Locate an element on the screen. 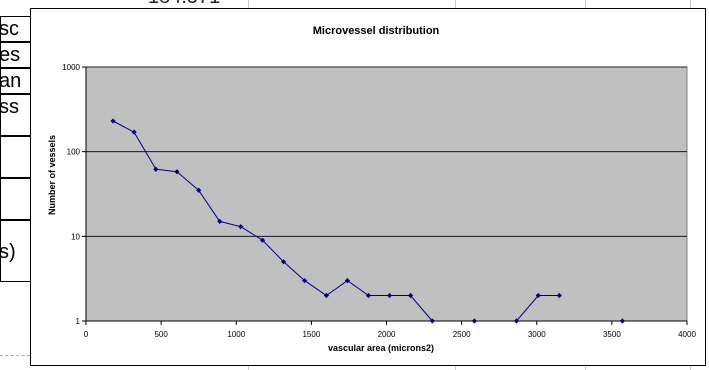 The width and height of the screenshot is (709, 370). x-tick-label: 2500 is located at coordinates (462, 334).